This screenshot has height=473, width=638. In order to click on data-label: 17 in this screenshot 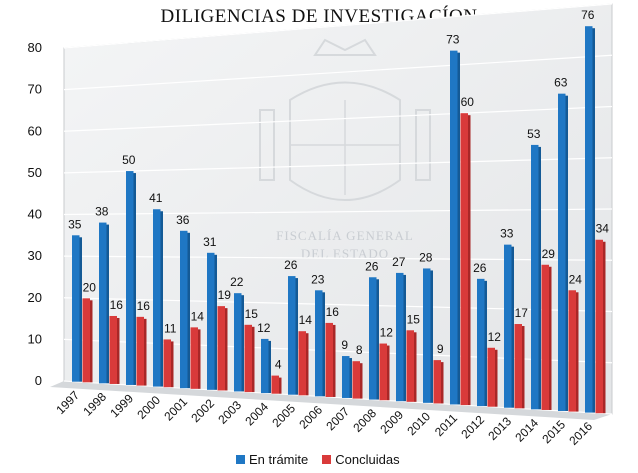, I will do `click(522, 313)`.